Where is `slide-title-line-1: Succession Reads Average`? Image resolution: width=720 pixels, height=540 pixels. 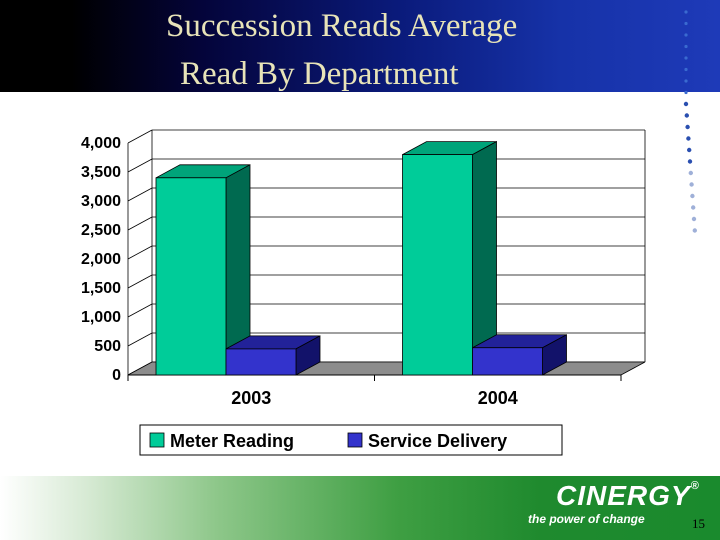 slide-title-line-1: Succession Reads Average is located at coordinates (342, 26).